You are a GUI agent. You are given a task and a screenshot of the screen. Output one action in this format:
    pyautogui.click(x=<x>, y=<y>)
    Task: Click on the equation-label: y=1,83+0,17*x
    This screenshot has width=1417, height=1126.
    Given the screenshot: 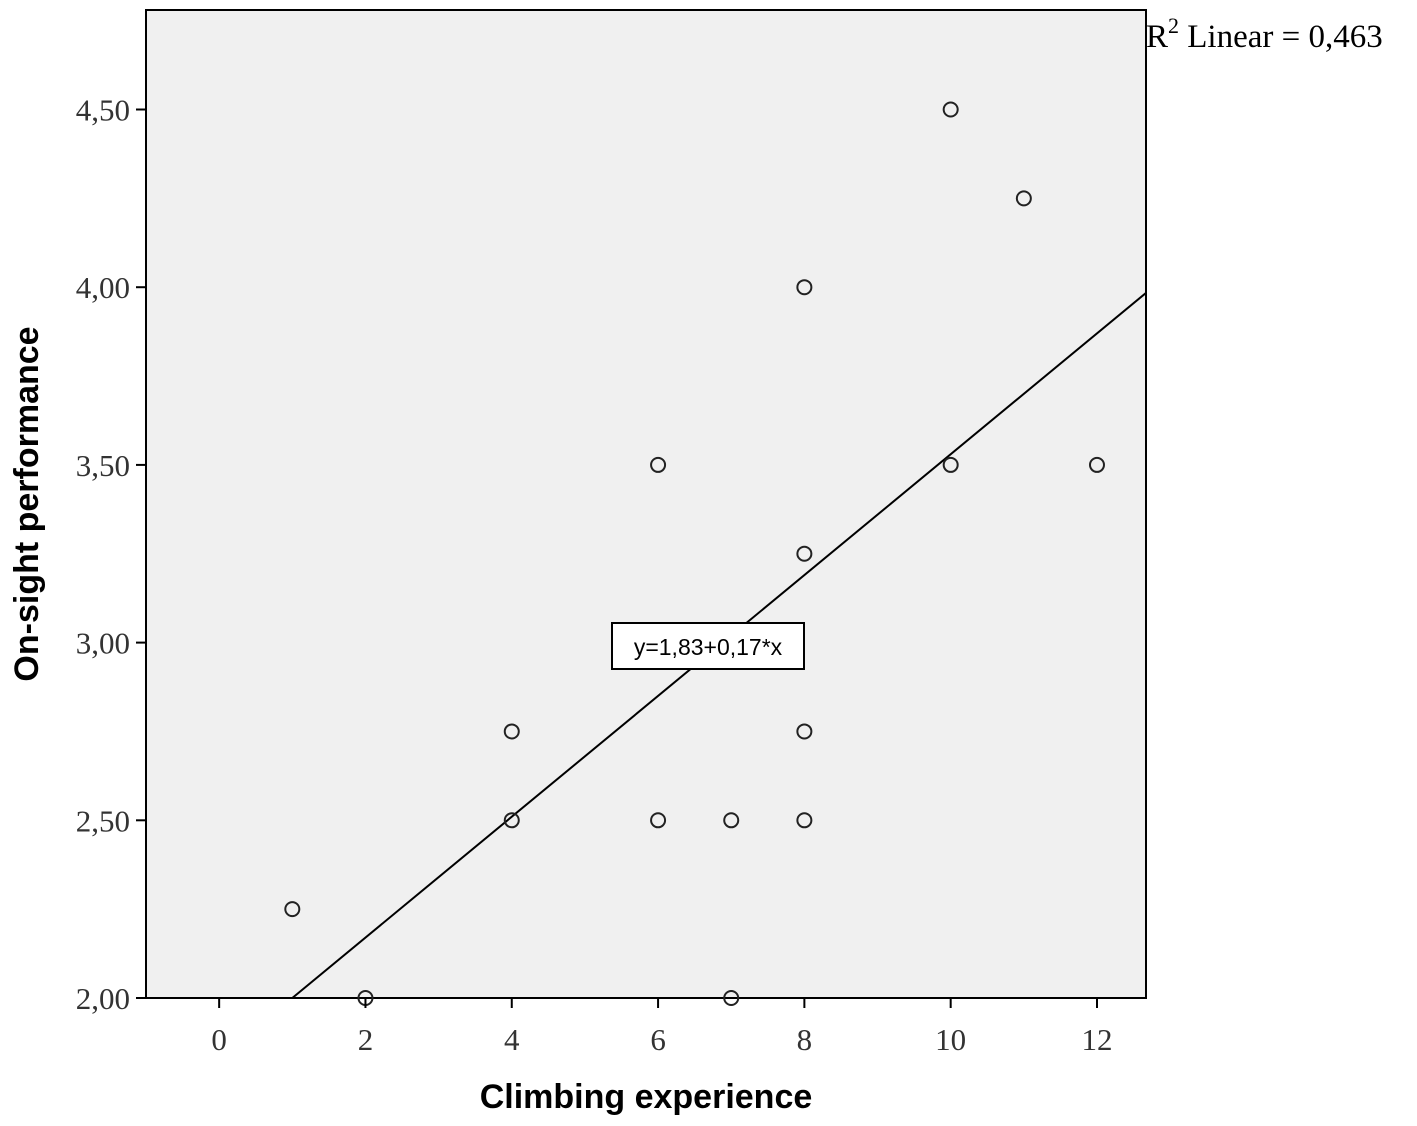 What is the action you would take?
    pyautogui.click(x=708, y=647)
    